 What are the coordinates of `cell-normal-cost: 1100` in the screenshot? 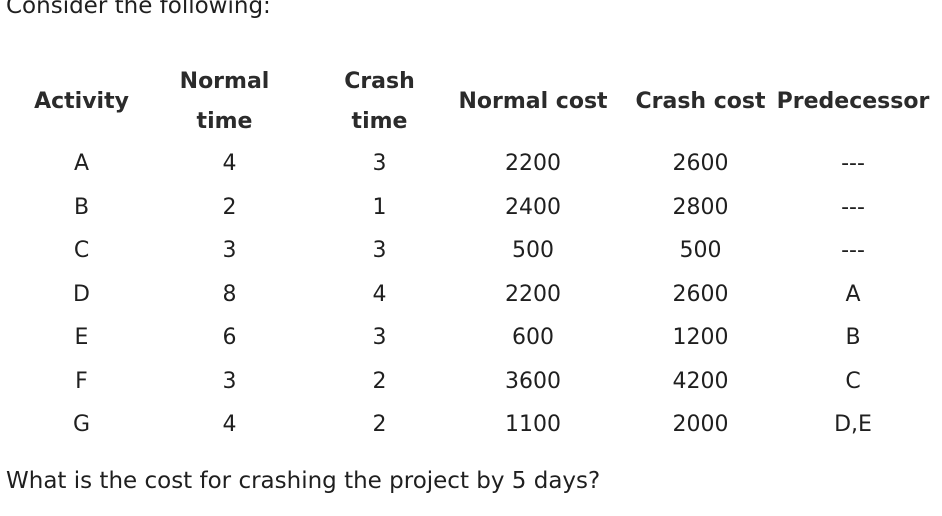 It's located at (533, 425).